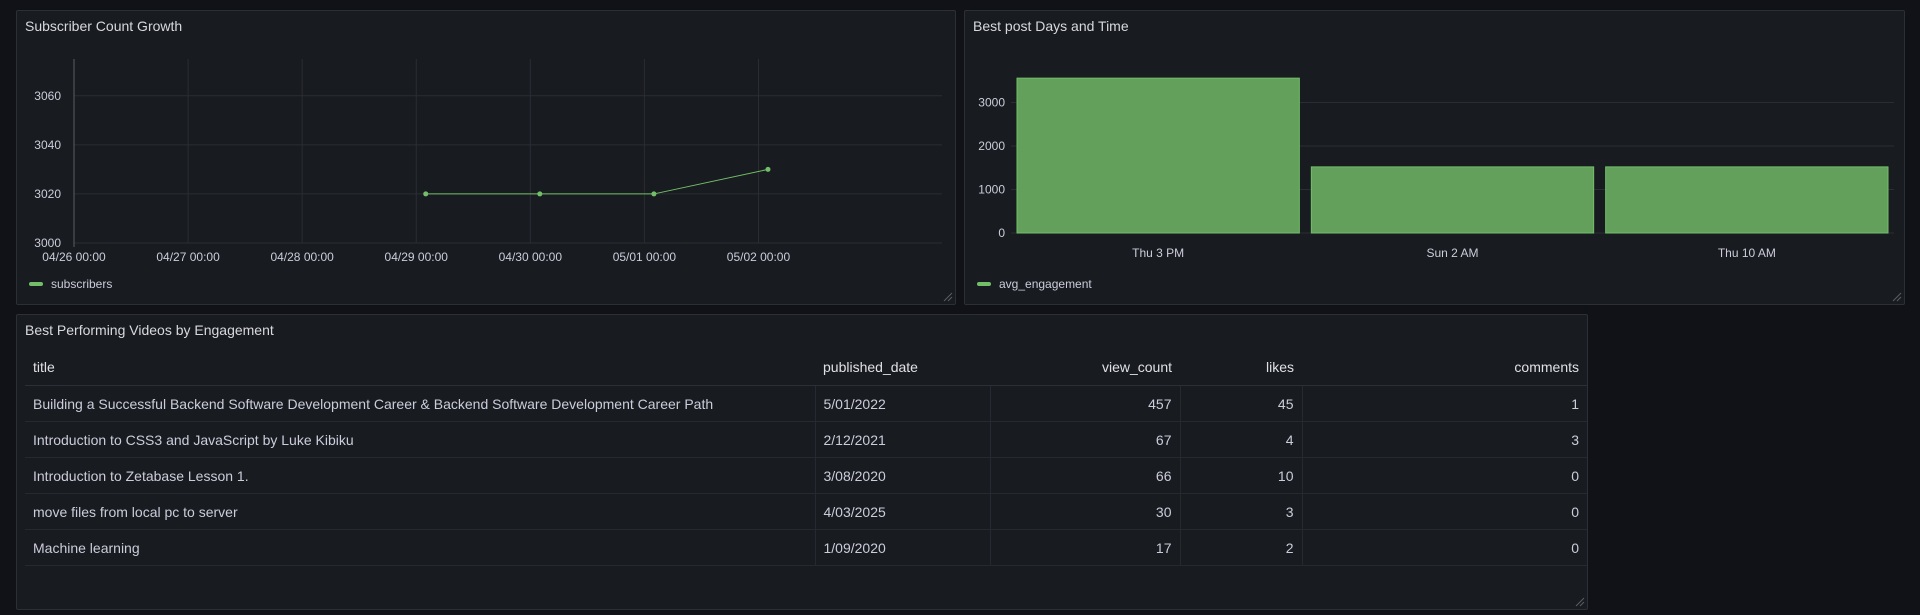  Describe the element at coordinates (1085, 511) in the screenshot. I see `cell-view-count: 30` at that location.